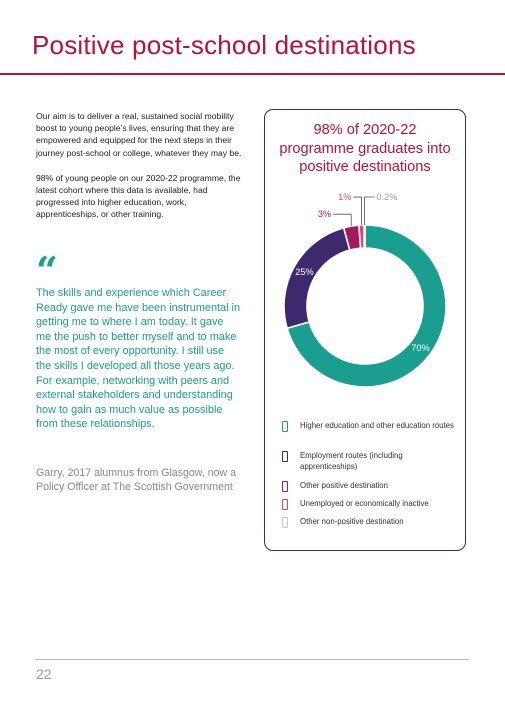 Image resolution: width=505 pixels, height=714 pixels. I want to click on legend-label: Other positive destination, so click(344, 485).